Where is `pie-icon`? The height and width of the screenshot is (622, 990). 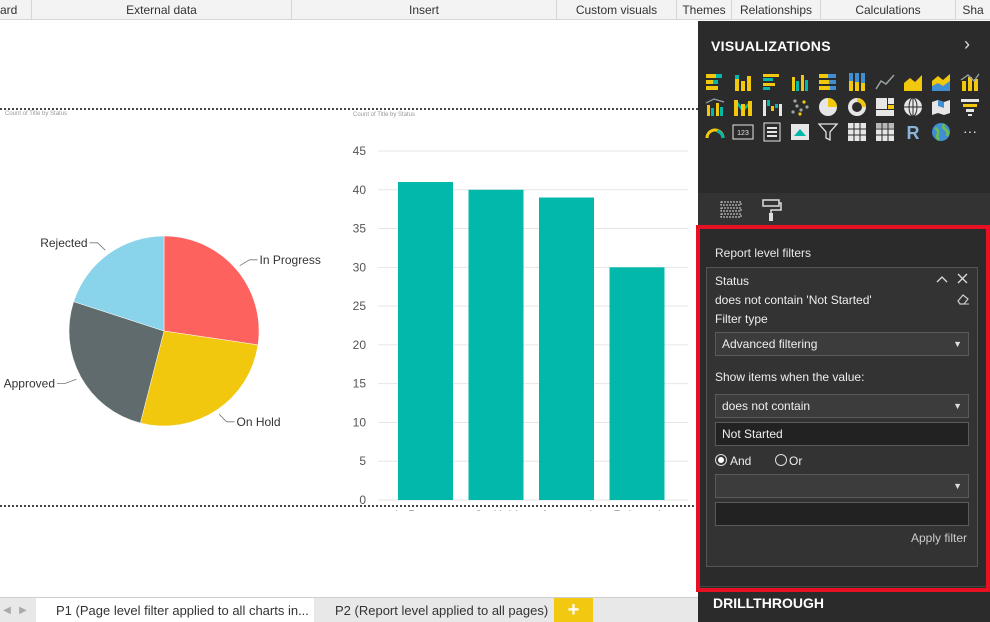 pie-icon is located at coordinates (828, 107).